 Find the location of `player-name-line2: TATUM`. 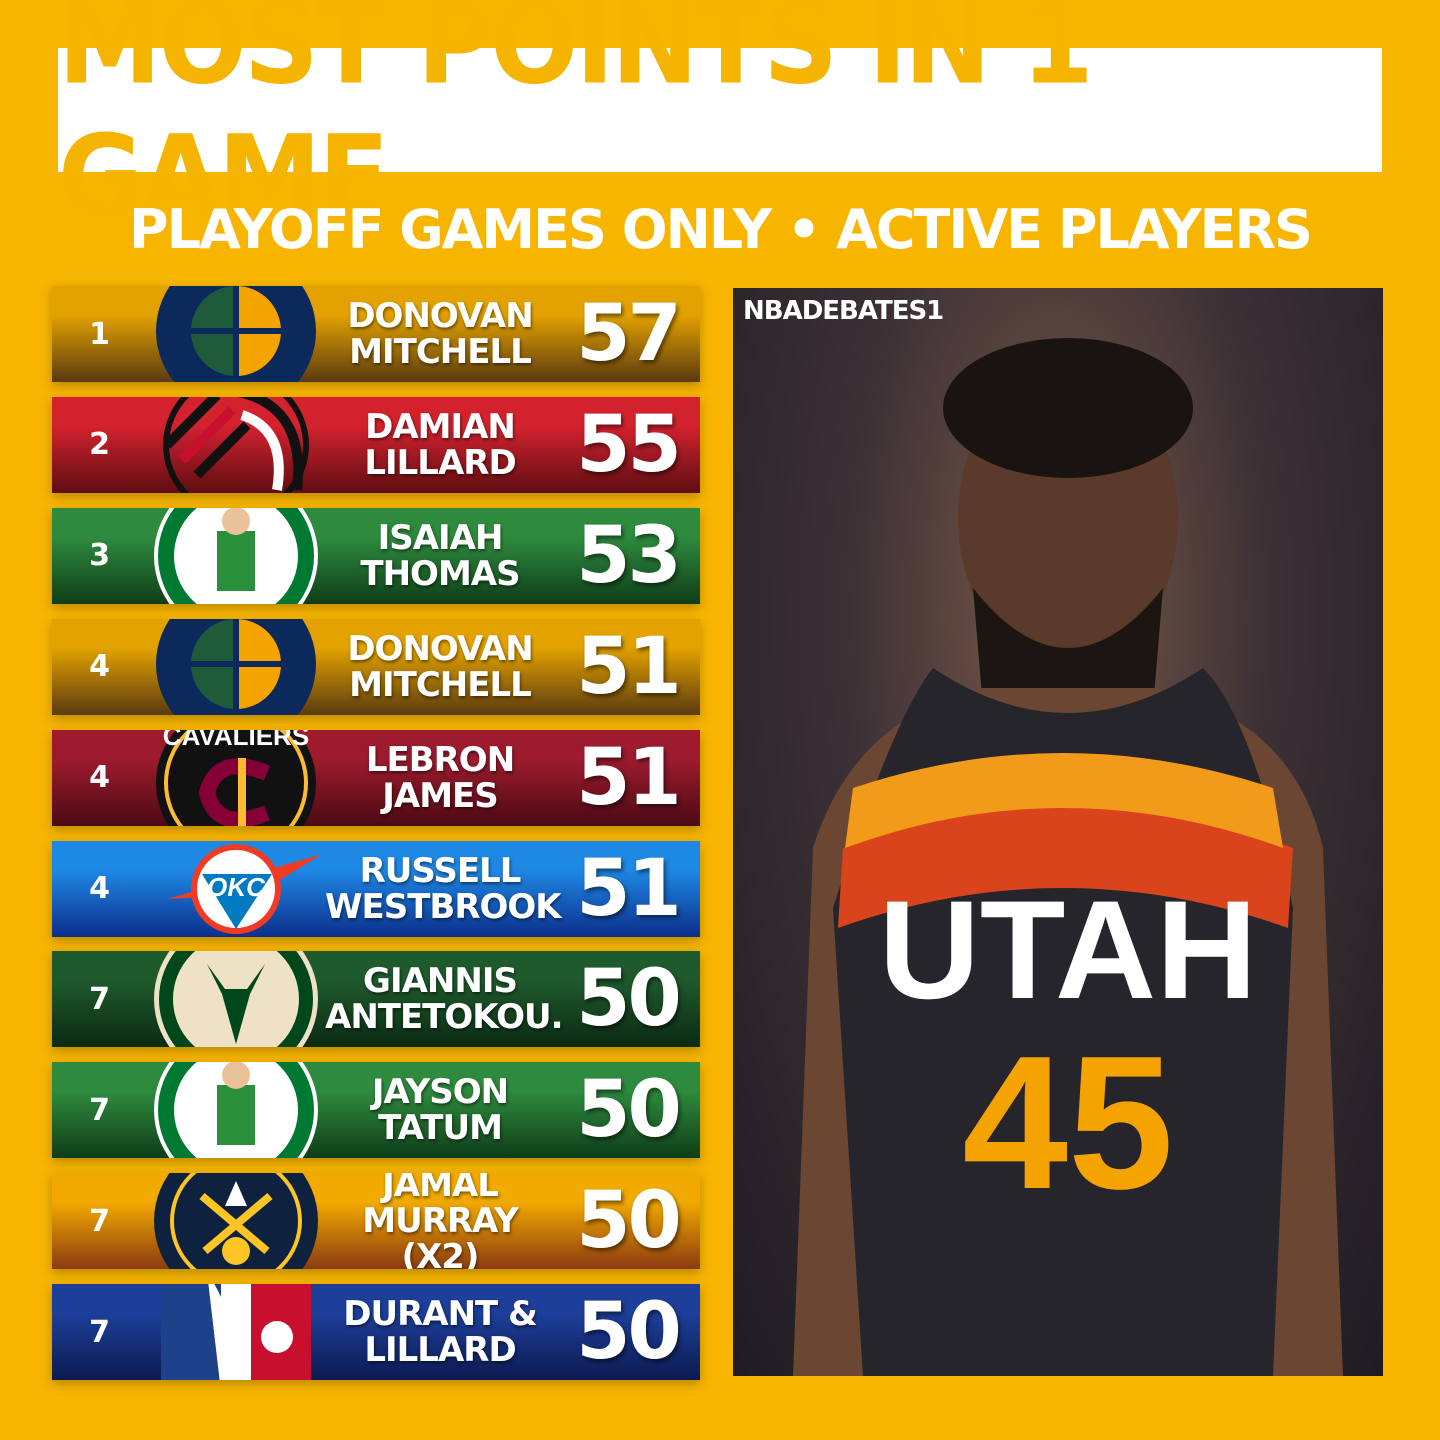

player-name-line2: TATUM is located at coordinates (440, 1128).